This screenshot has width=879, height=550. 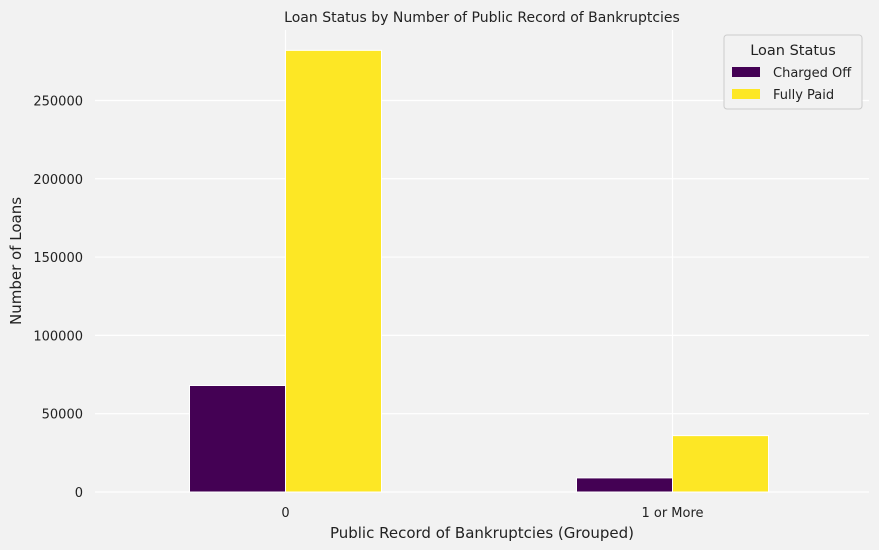 I want to click on x-tick-label: 1 or More, so click(x=672, y=513).